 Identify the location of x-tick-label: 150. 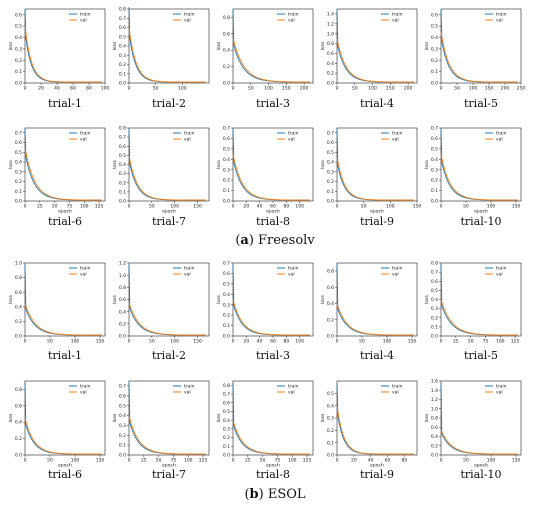
(390, 89).